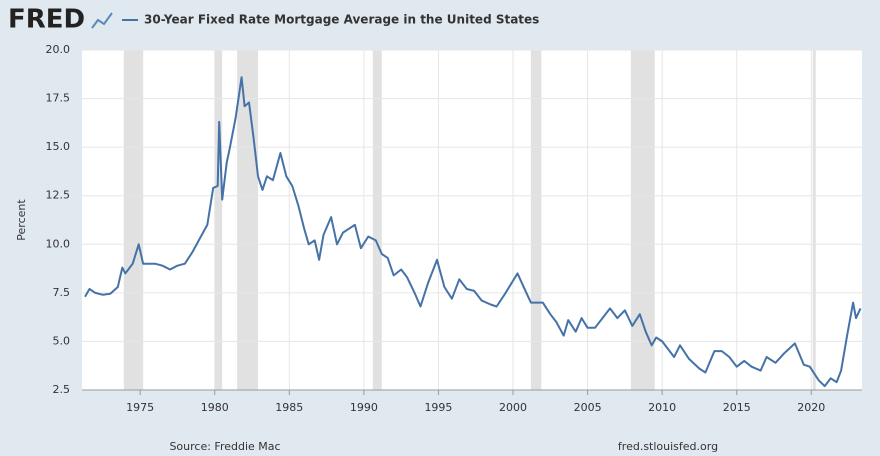 Image resolution: width=880 pixels, height=456 pixels. I want to click on x-tick-label: 2000, so click(513, 407).